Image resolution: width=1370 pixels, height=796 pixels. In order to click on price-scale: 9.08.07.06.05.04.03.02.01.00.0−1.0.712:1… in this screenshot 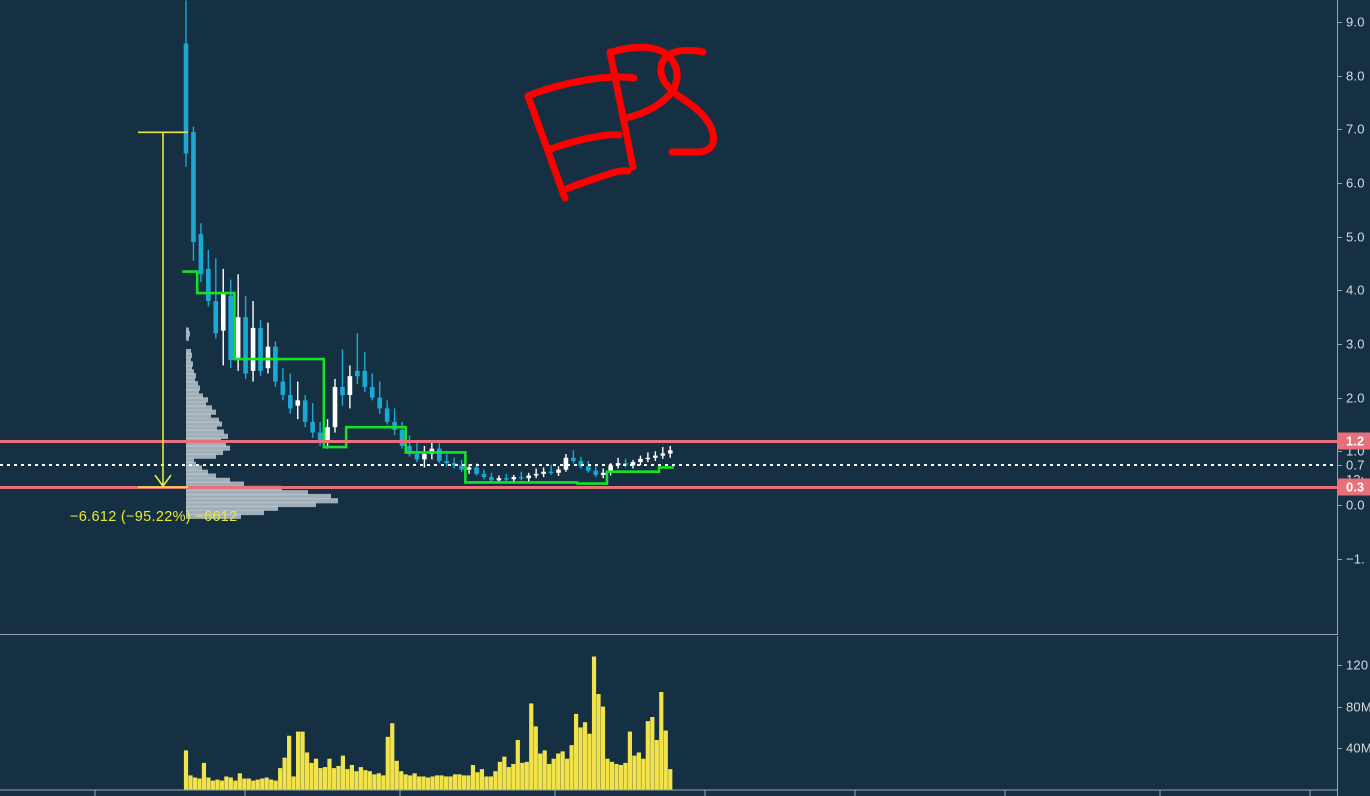, I will do `click(1353, 317)`.